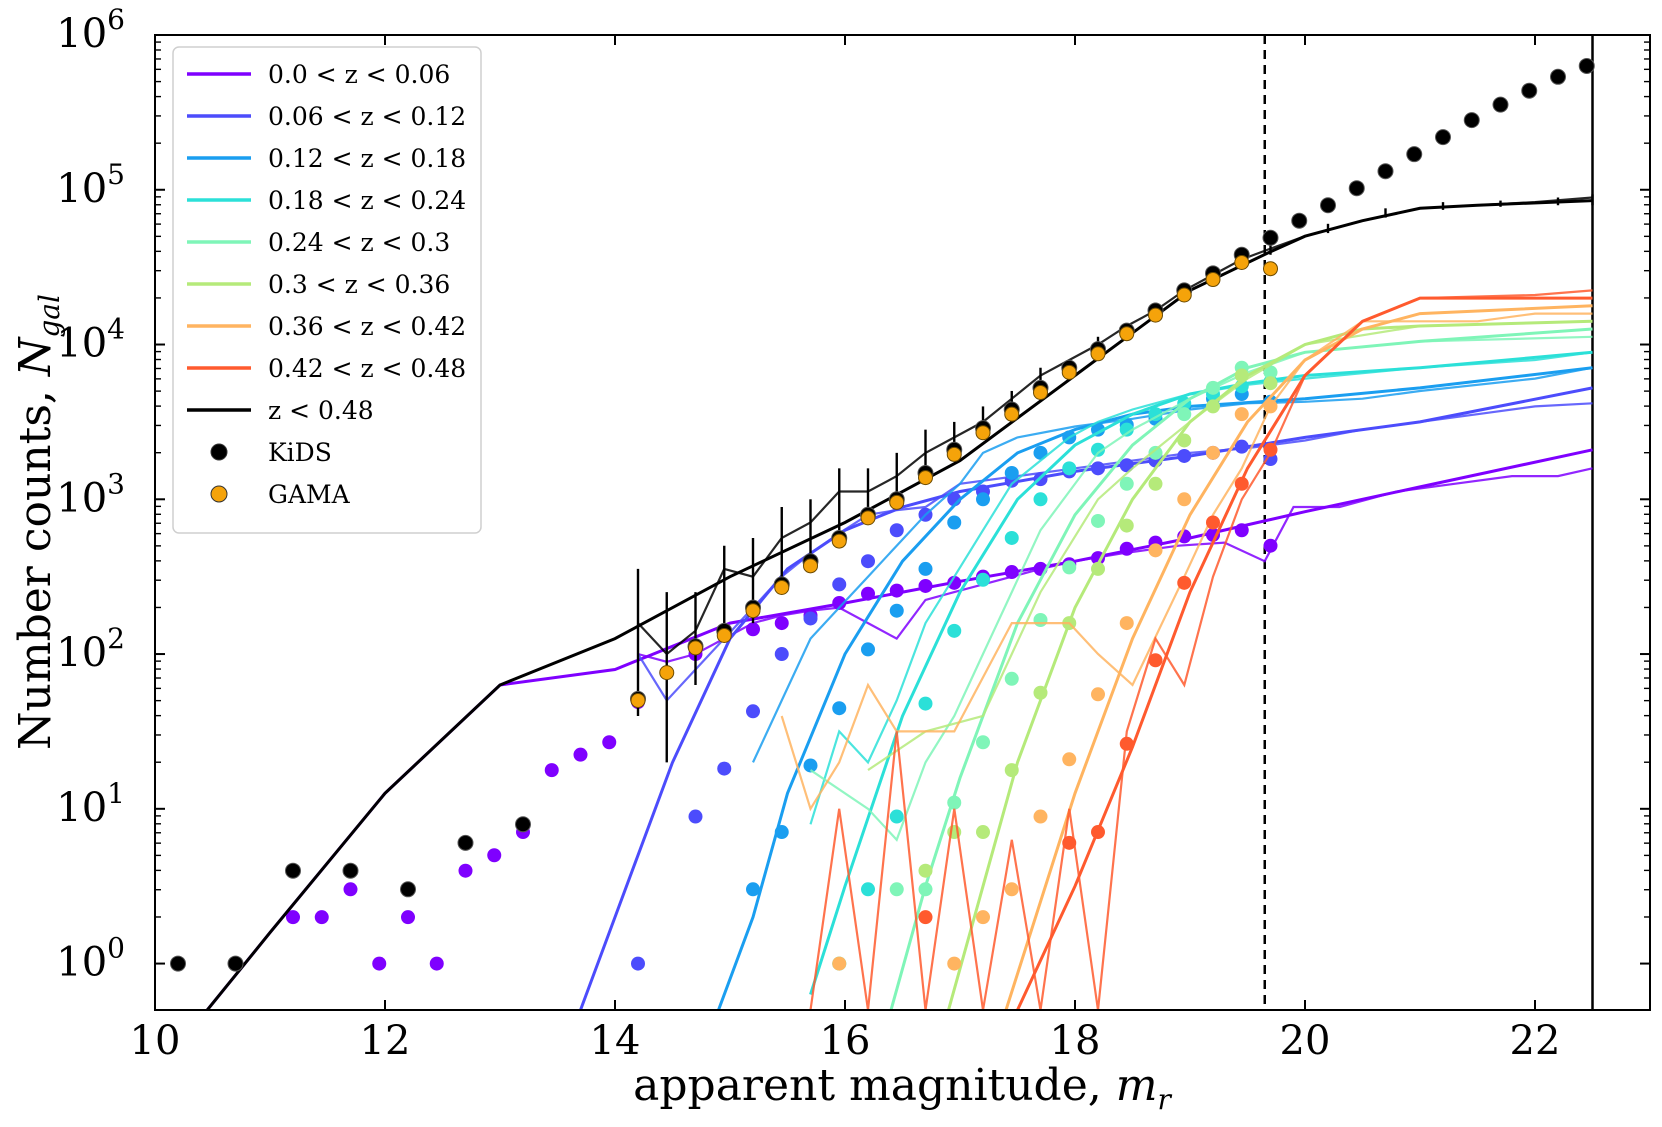 The height and width of the screenshot is (1127, 1662). What do you see at coordinates (359, 242) in the screenshot?
I see `legend-label: 0.24 < z < 0.3` at bounding box center [359, 242].